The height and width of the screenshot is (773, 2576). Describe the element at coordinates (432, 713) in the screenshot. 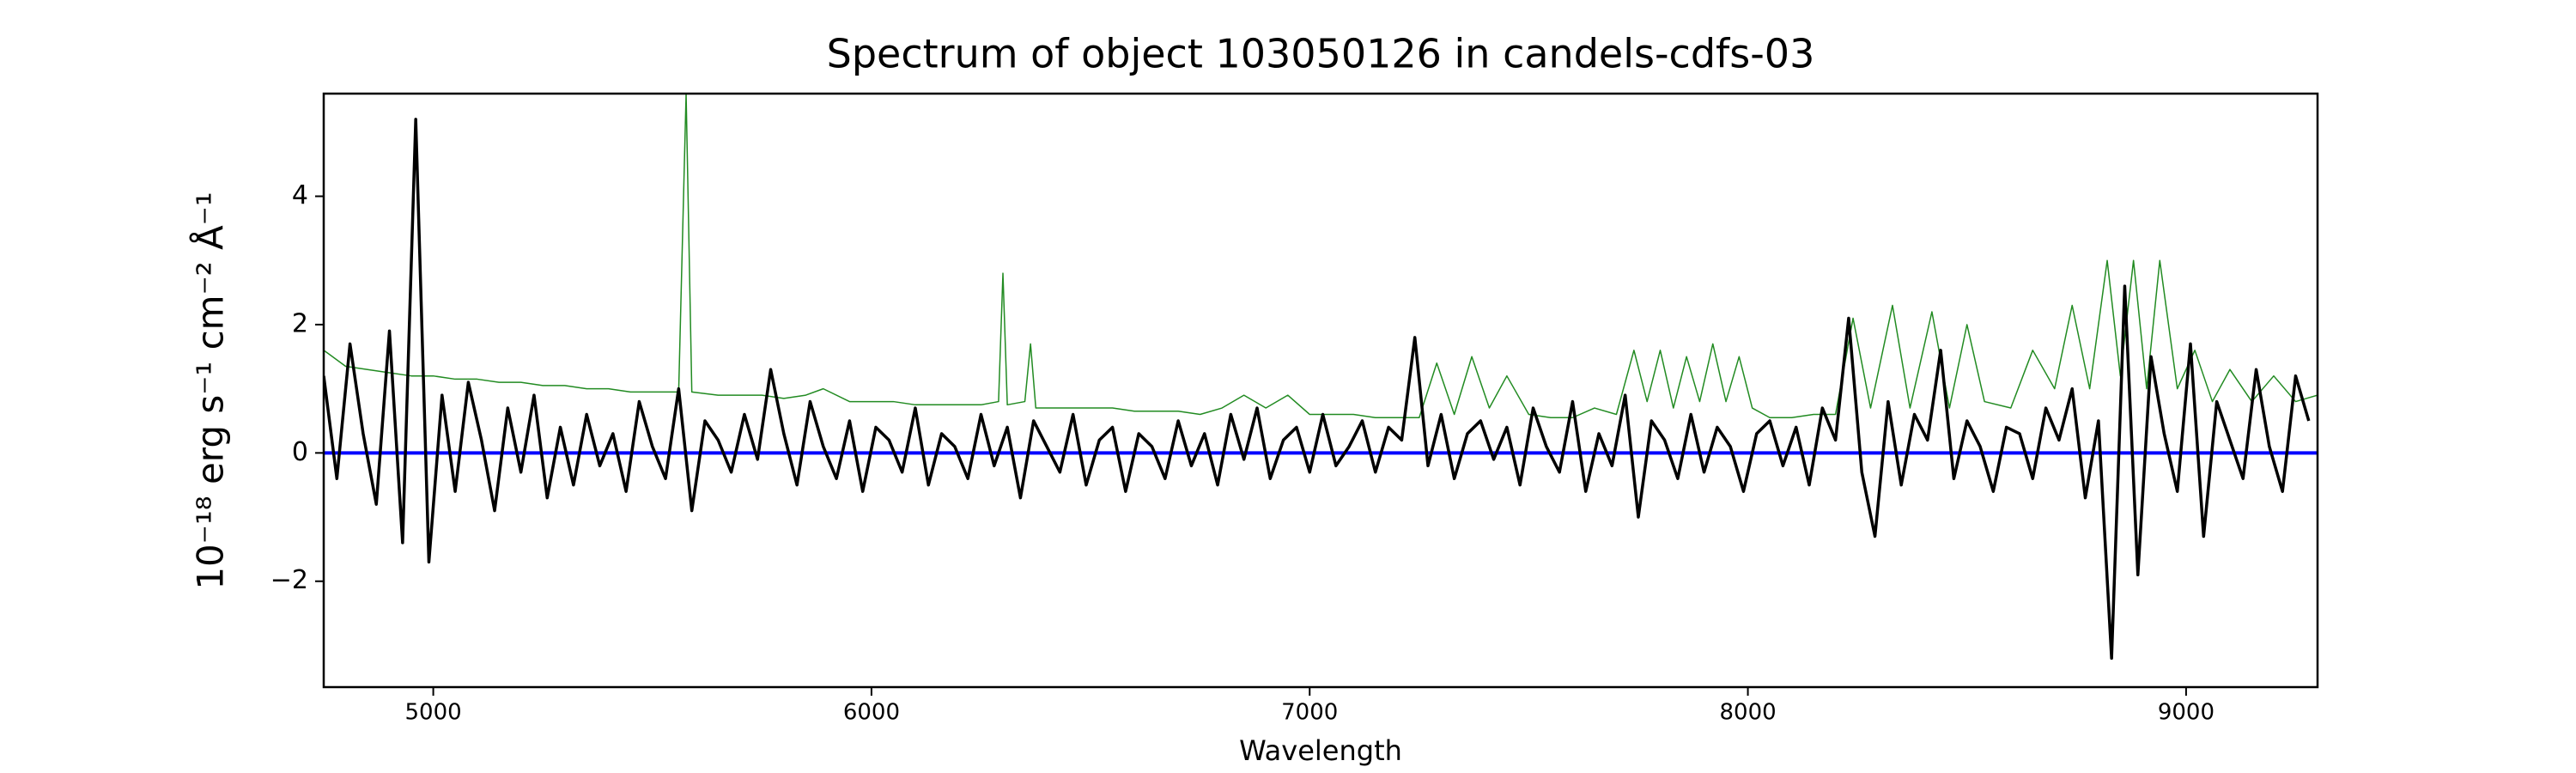

I see `x-tick-label: 5000` at that location.